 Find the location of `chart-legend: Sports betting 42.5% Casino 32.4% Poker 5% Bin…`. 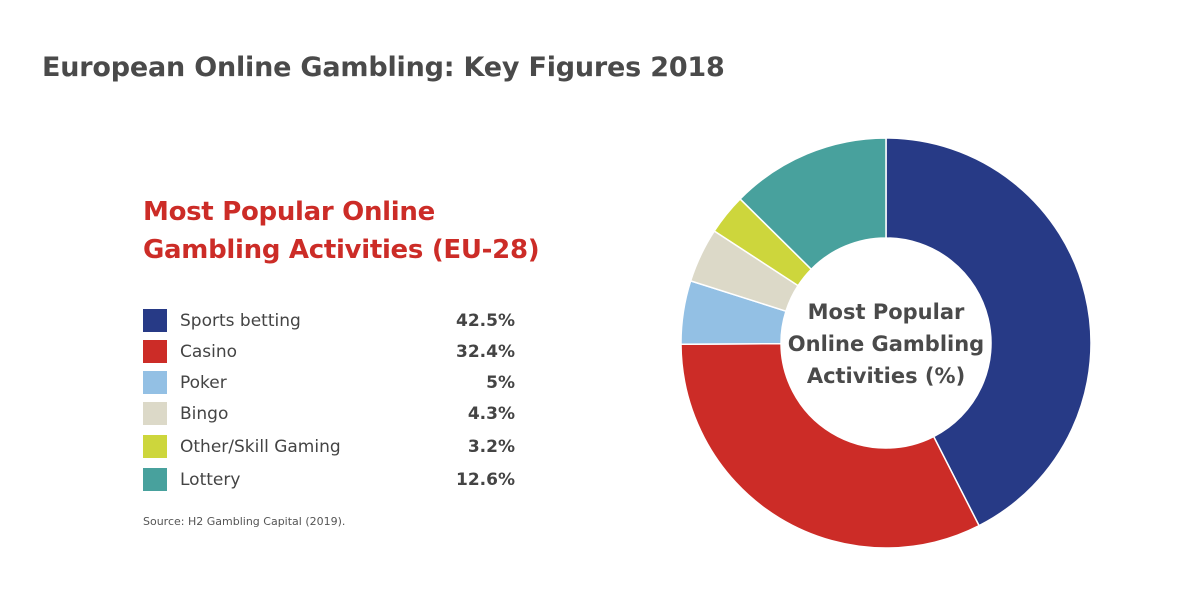

chart-legend: Sports betting 42.5% Casino 32.4% Poker 5% Bin… is located at coordinates (329, 400).